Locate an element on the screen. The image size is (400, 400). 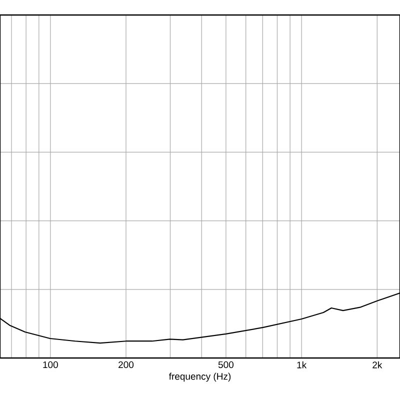
x-axis-title: frequency (Hz) is located at coordinates (200, 377).